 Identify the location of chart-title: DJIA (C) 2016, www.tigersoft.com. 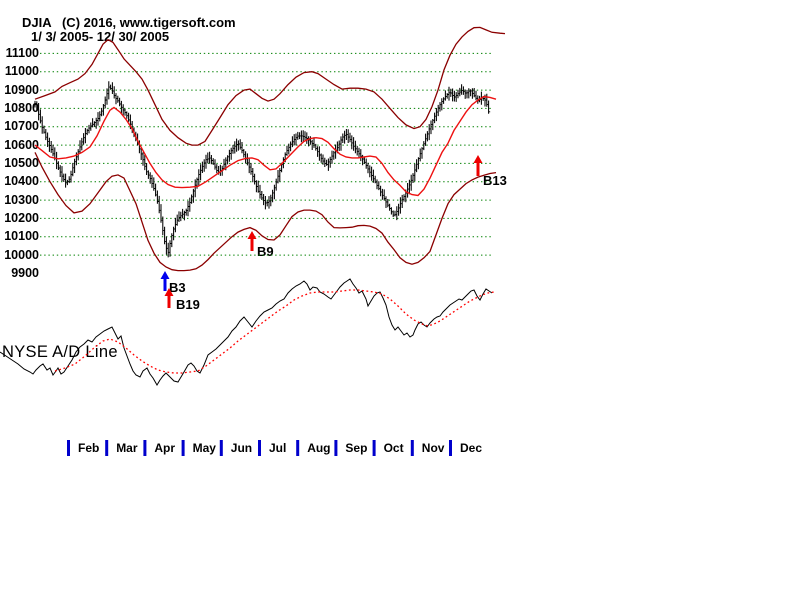
(129, 22).